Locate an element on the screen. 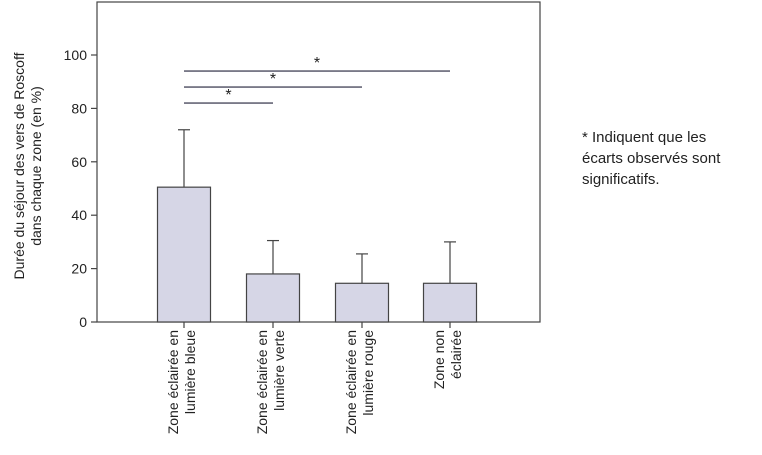  y-tick-label-80: 80 is located at coordinates (79, 108).